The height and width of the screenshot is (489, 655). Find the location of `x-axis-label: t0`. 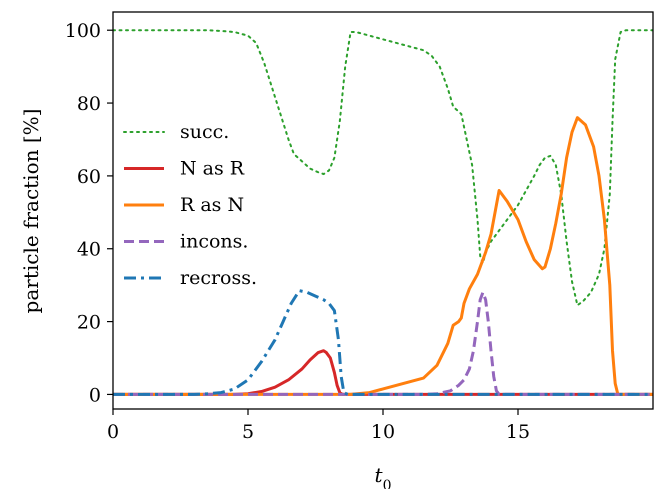

x-axis-label: t0 is located at coordinates (383, 476).